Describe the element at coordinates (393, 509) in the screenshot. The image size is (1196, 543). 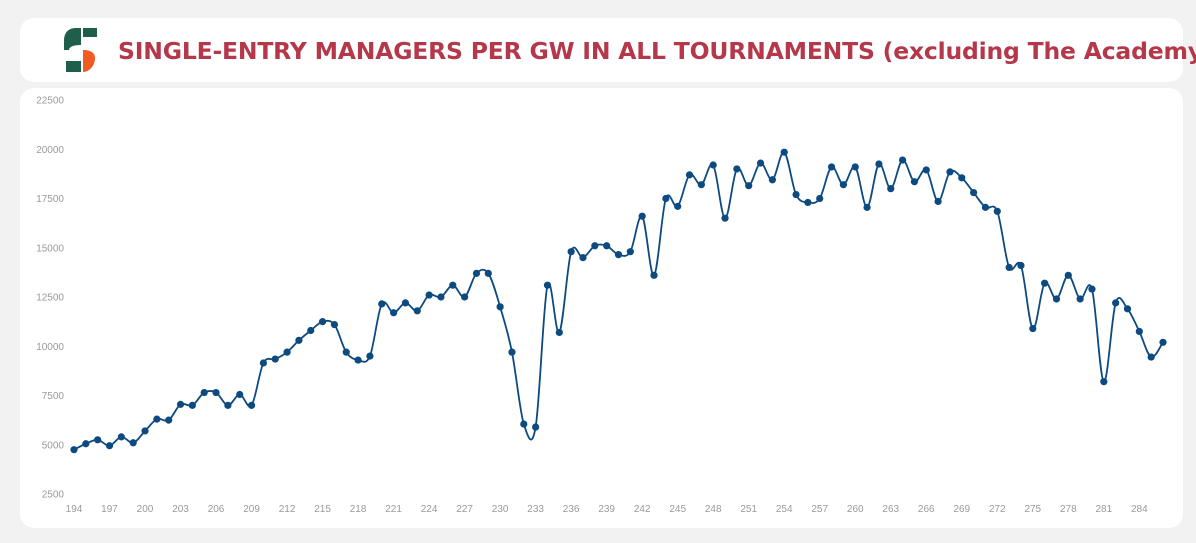
I see `x-tick-label: 221` at that location.